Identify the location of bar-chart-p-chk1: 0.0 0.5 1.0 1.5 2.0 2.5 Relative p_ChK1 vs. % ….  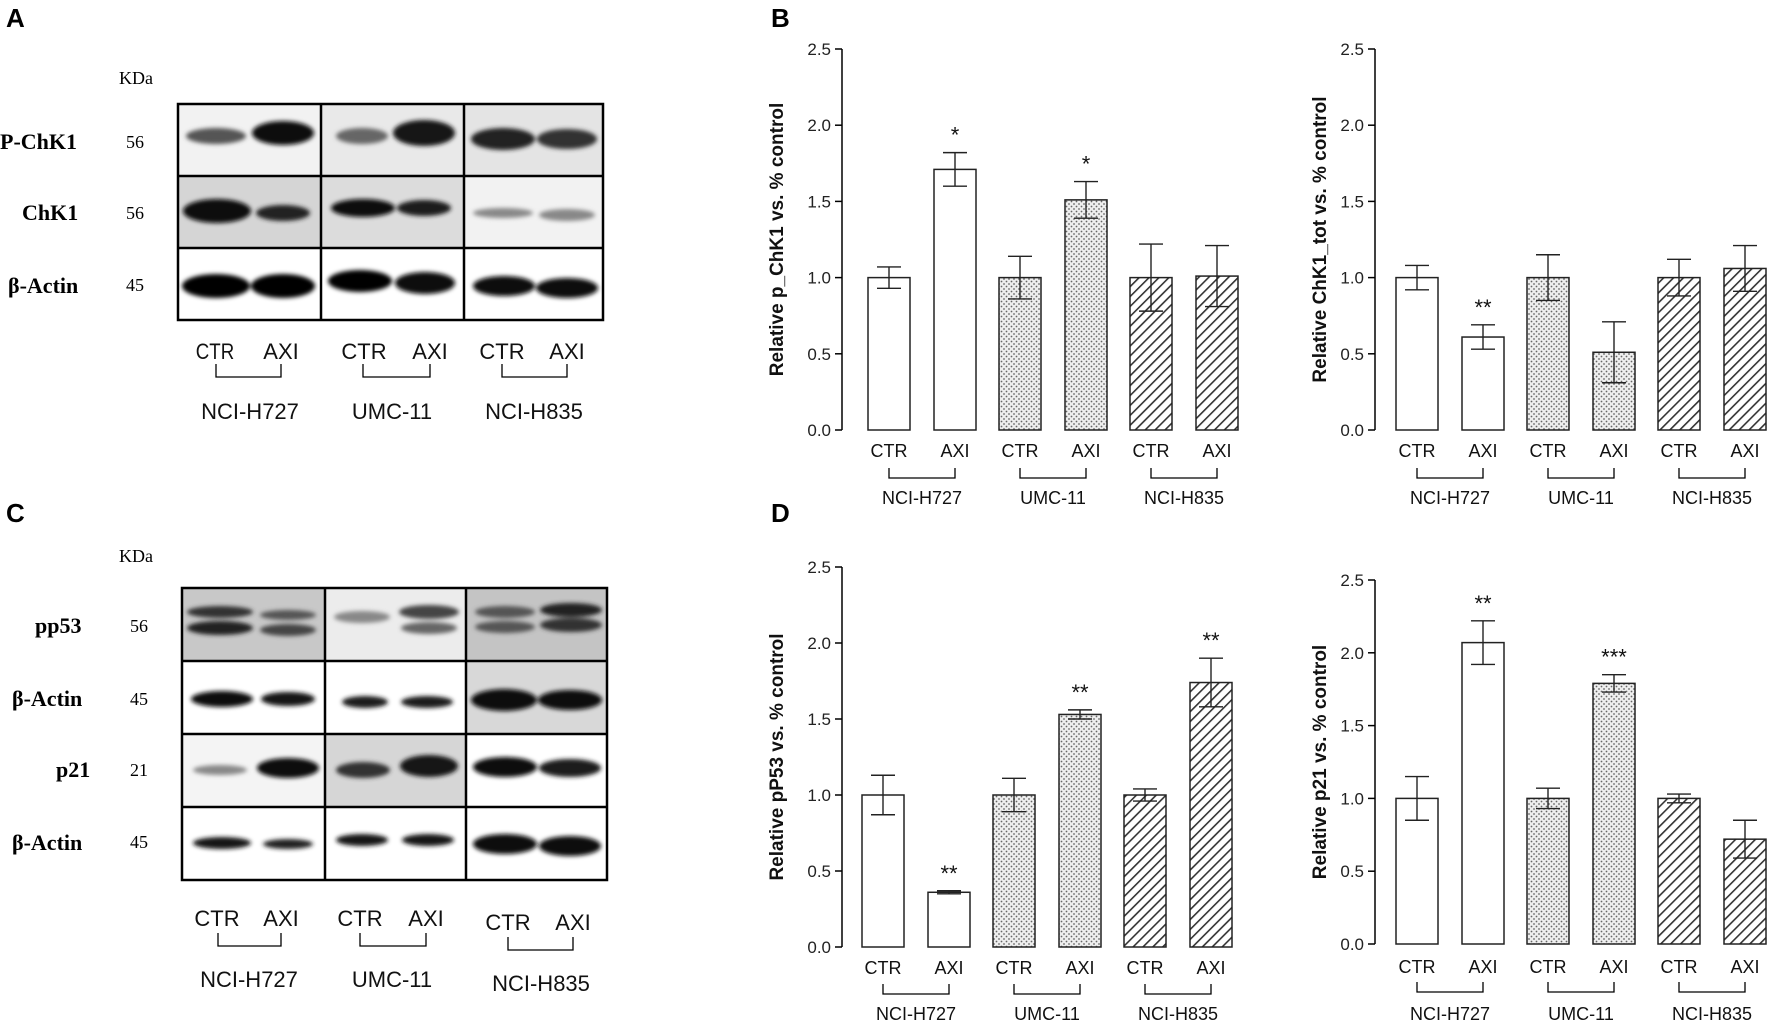
(1003, 274).